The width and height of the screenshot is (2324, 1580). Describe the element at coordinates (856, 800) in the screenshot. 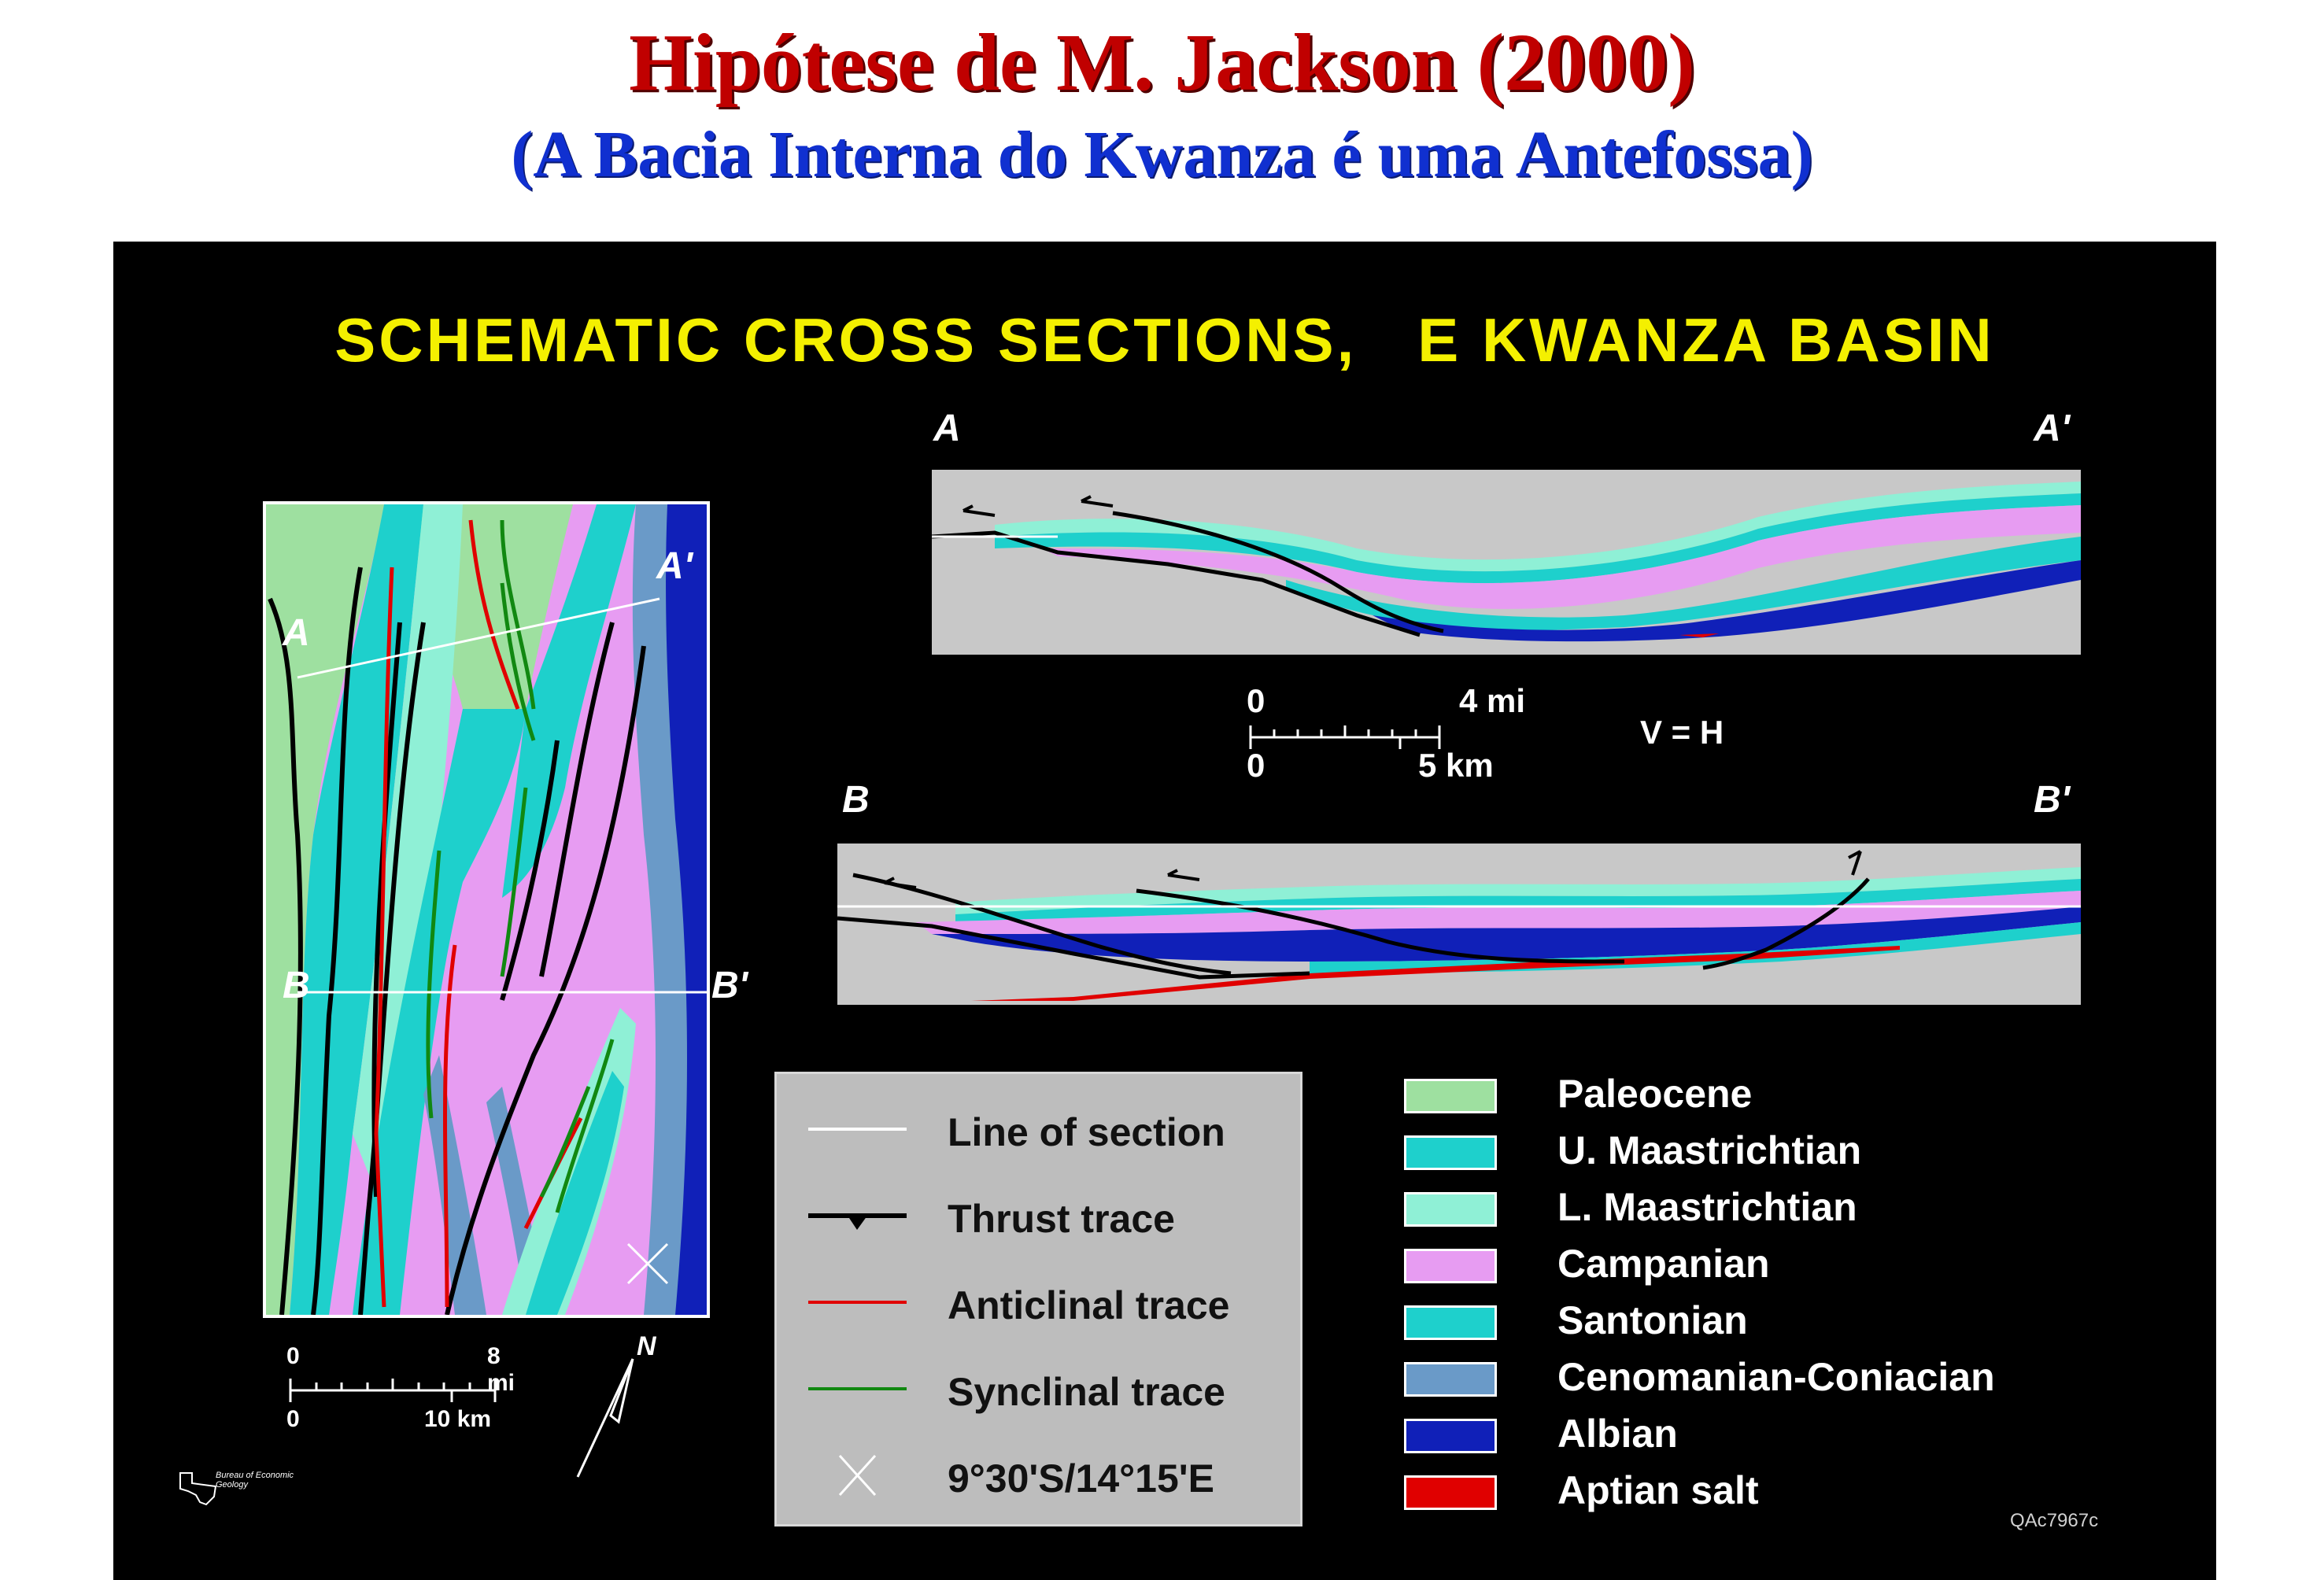

I see `section-b-left-label: B` at that location.